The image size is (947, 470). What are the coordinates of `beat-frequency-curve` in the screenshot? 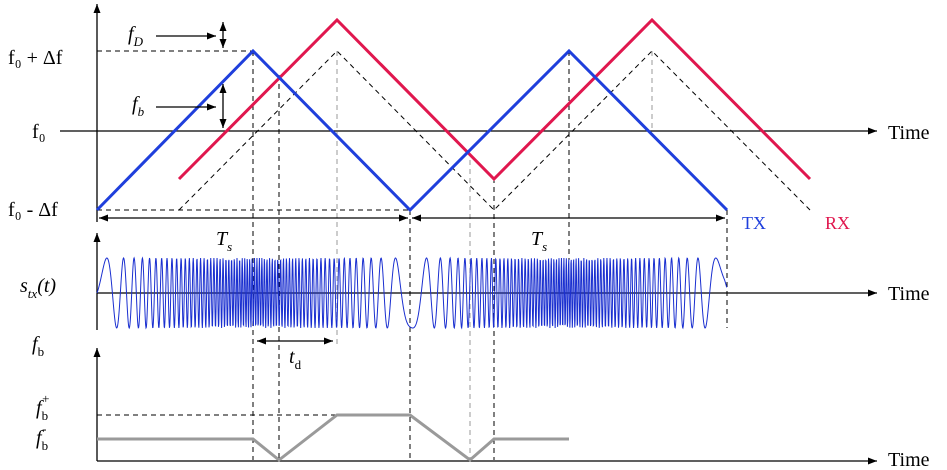 It's located at (333, 437).